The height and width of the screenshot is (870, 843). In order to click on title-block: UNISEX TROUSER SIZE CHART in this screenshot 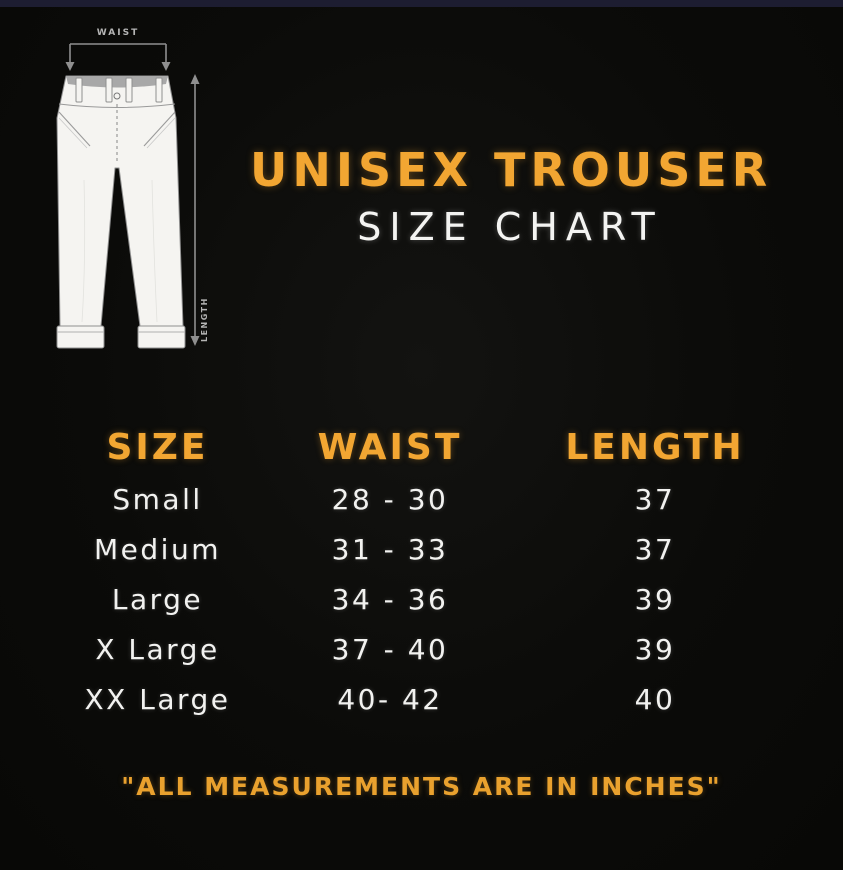, I will do `click(510, 196)`.